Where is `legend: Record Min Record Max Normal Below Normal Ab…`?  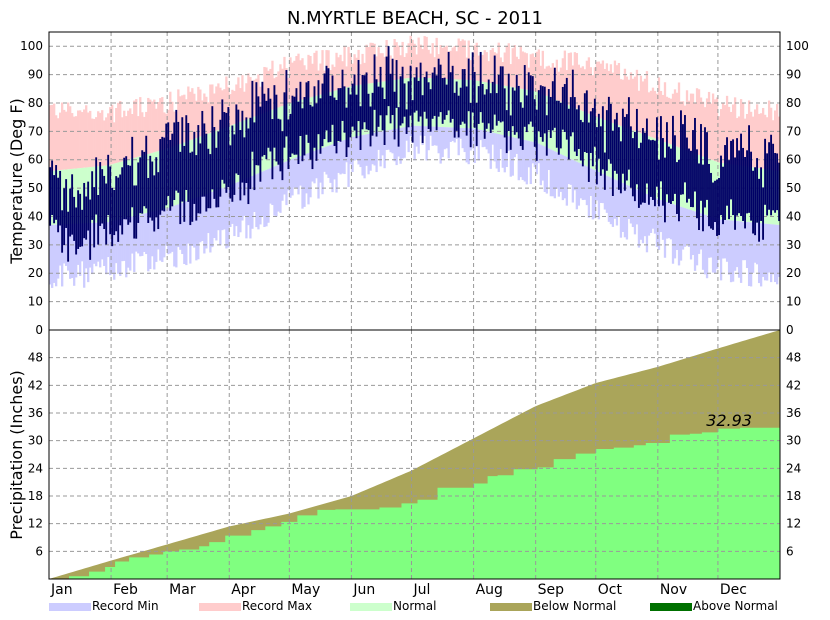 legend: Record Min Record Max Normal Below Normal Ab… is located at coordinates (413, 606).